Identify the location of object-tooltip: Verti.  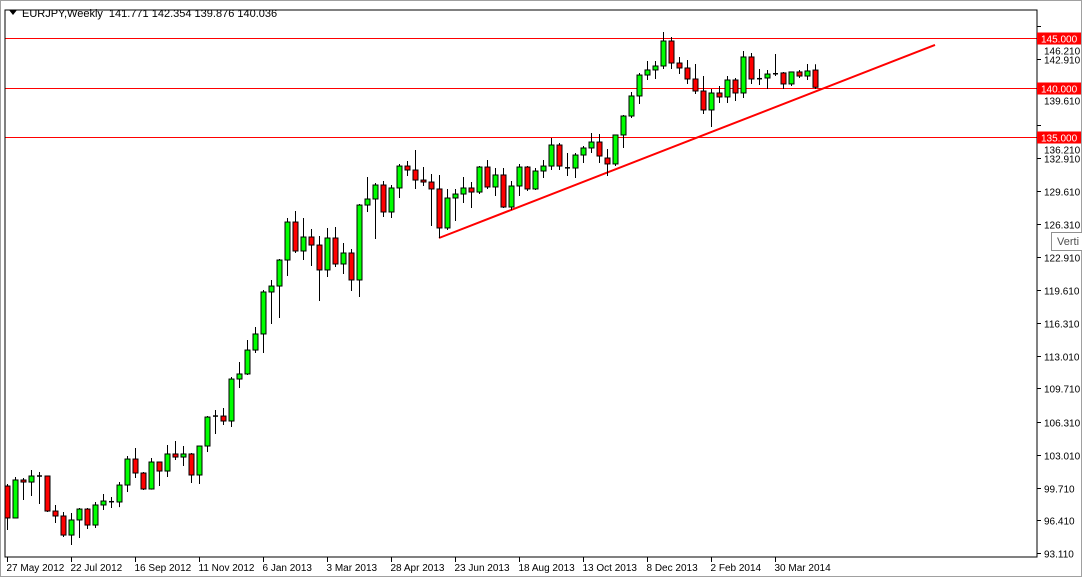
(1066, 241).